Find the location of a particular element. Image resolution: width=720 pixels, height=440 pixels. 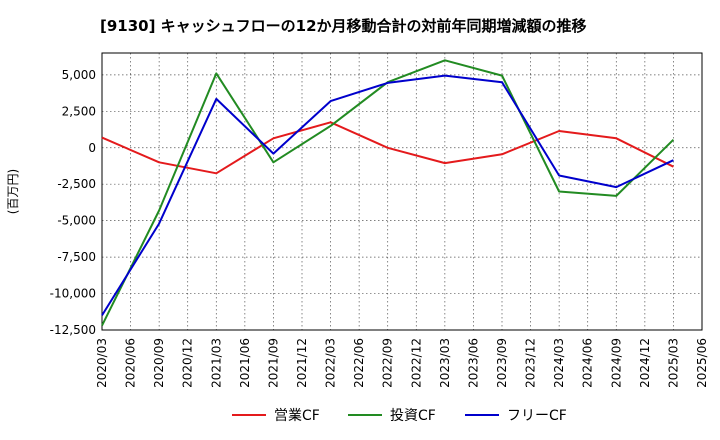

y-tick-label: 0 is located at coordinates (92, 148).